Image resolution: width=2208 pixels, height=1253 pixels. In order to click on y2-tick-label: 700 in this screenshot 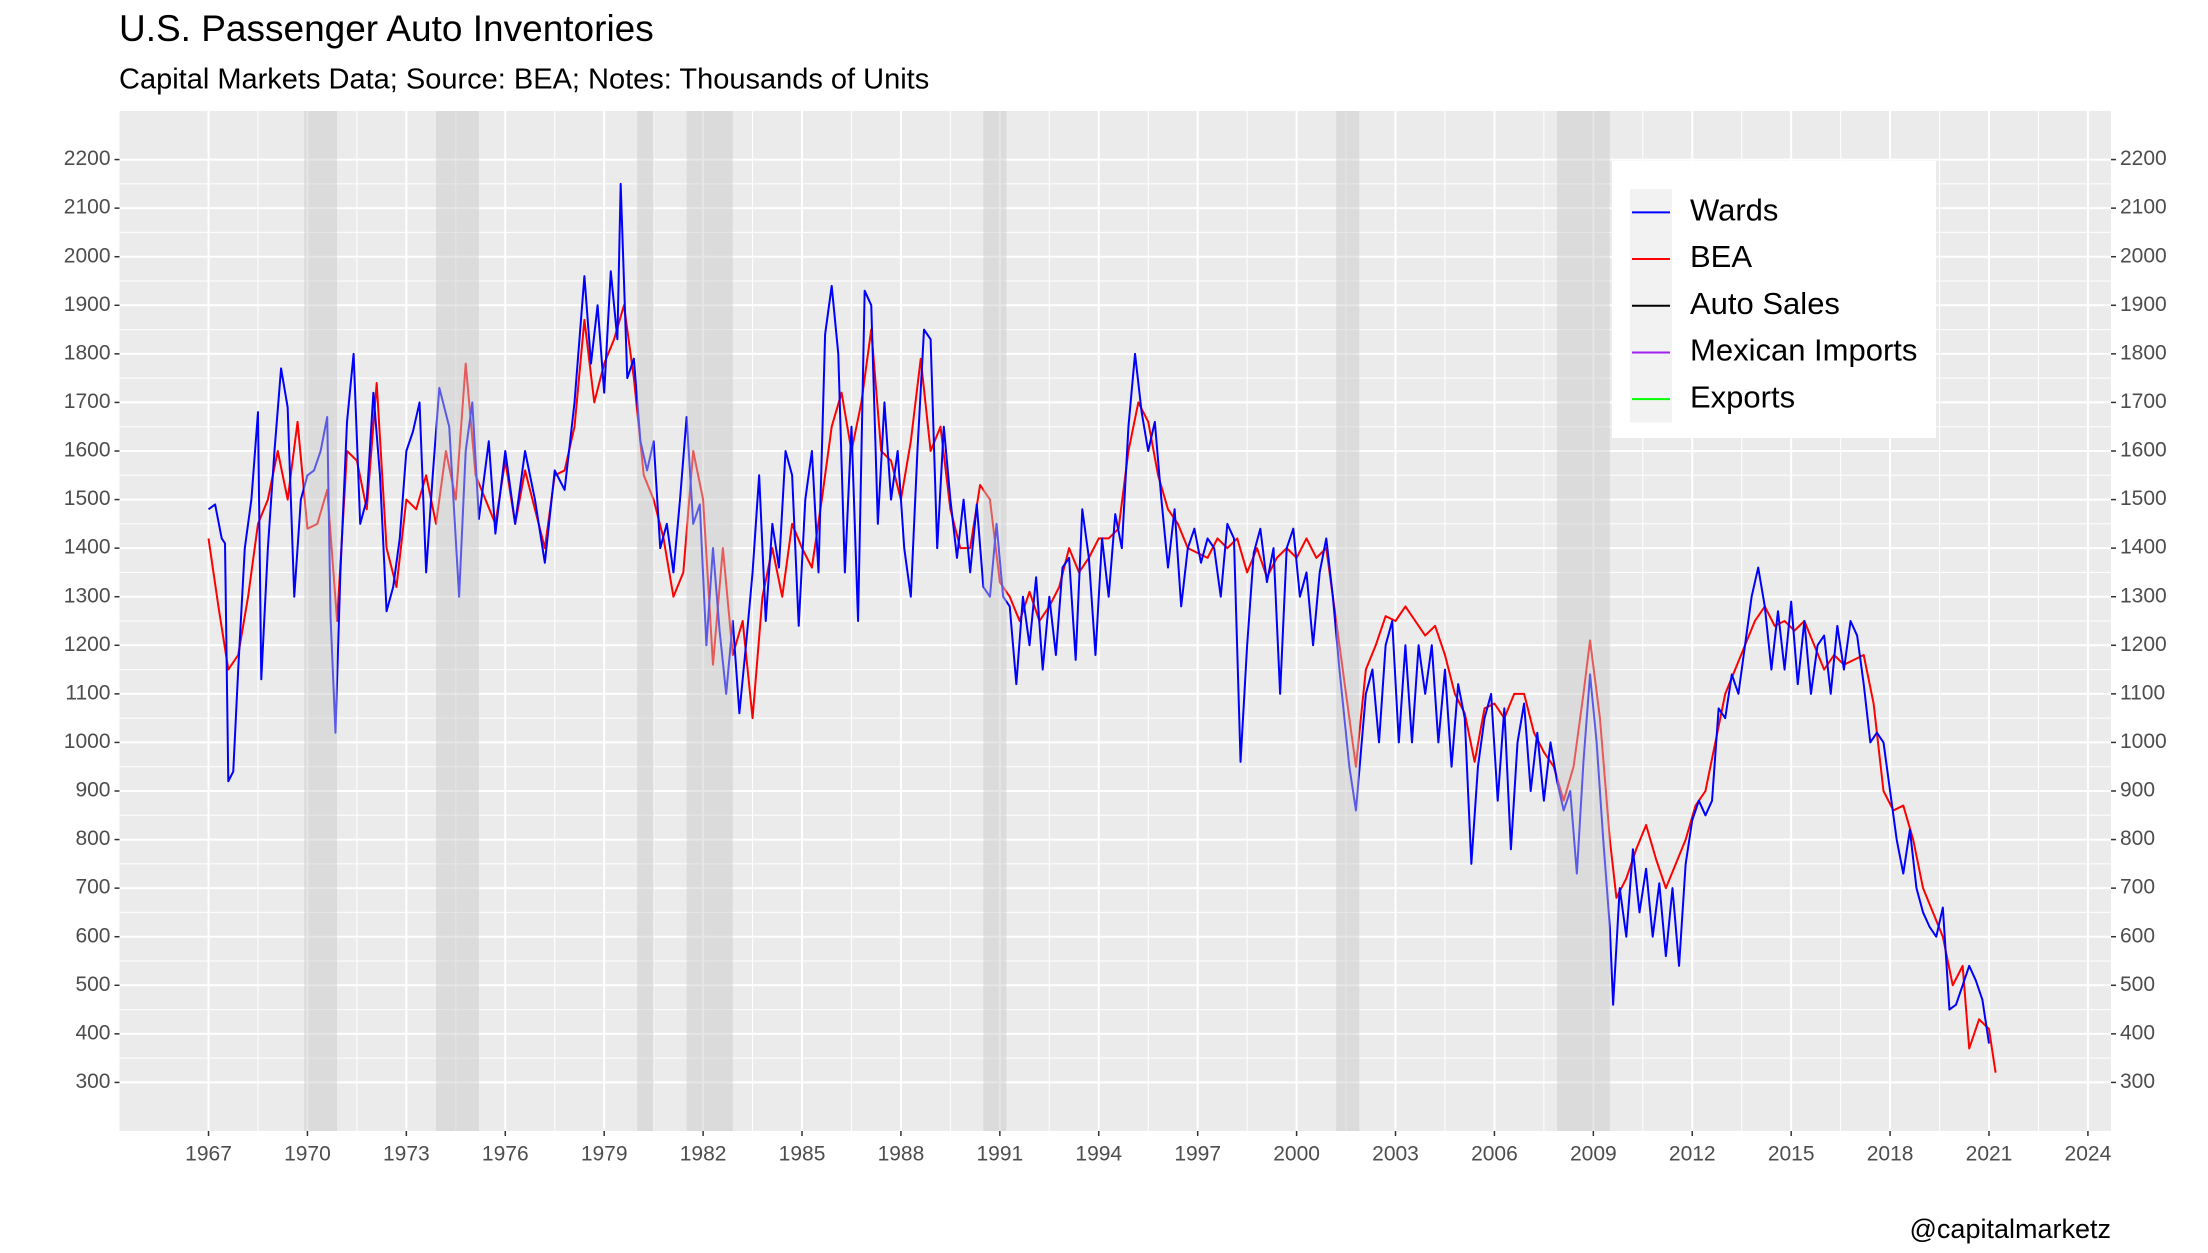, I will do `click(2137, 887)`.